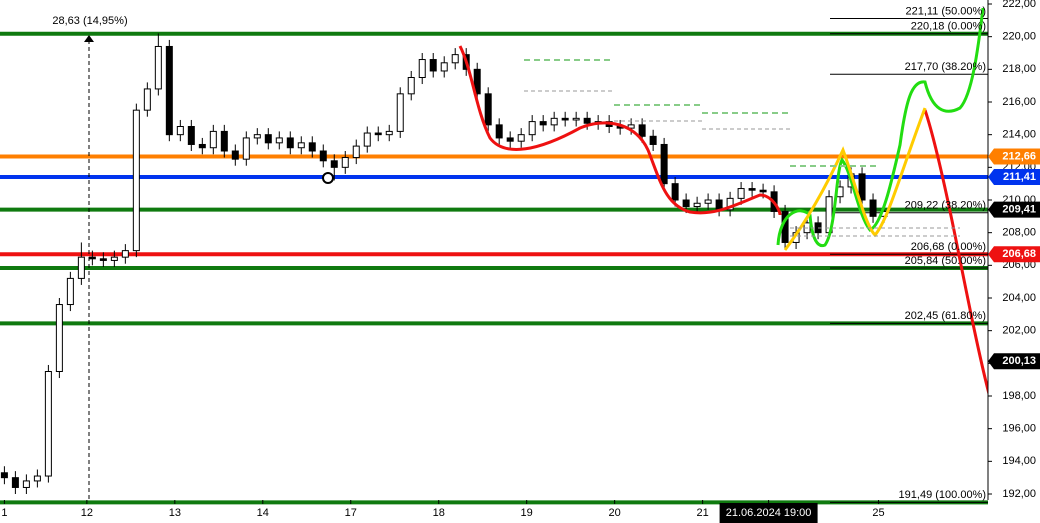  I want to click on x-tick-label: 25, so click(878, 513).